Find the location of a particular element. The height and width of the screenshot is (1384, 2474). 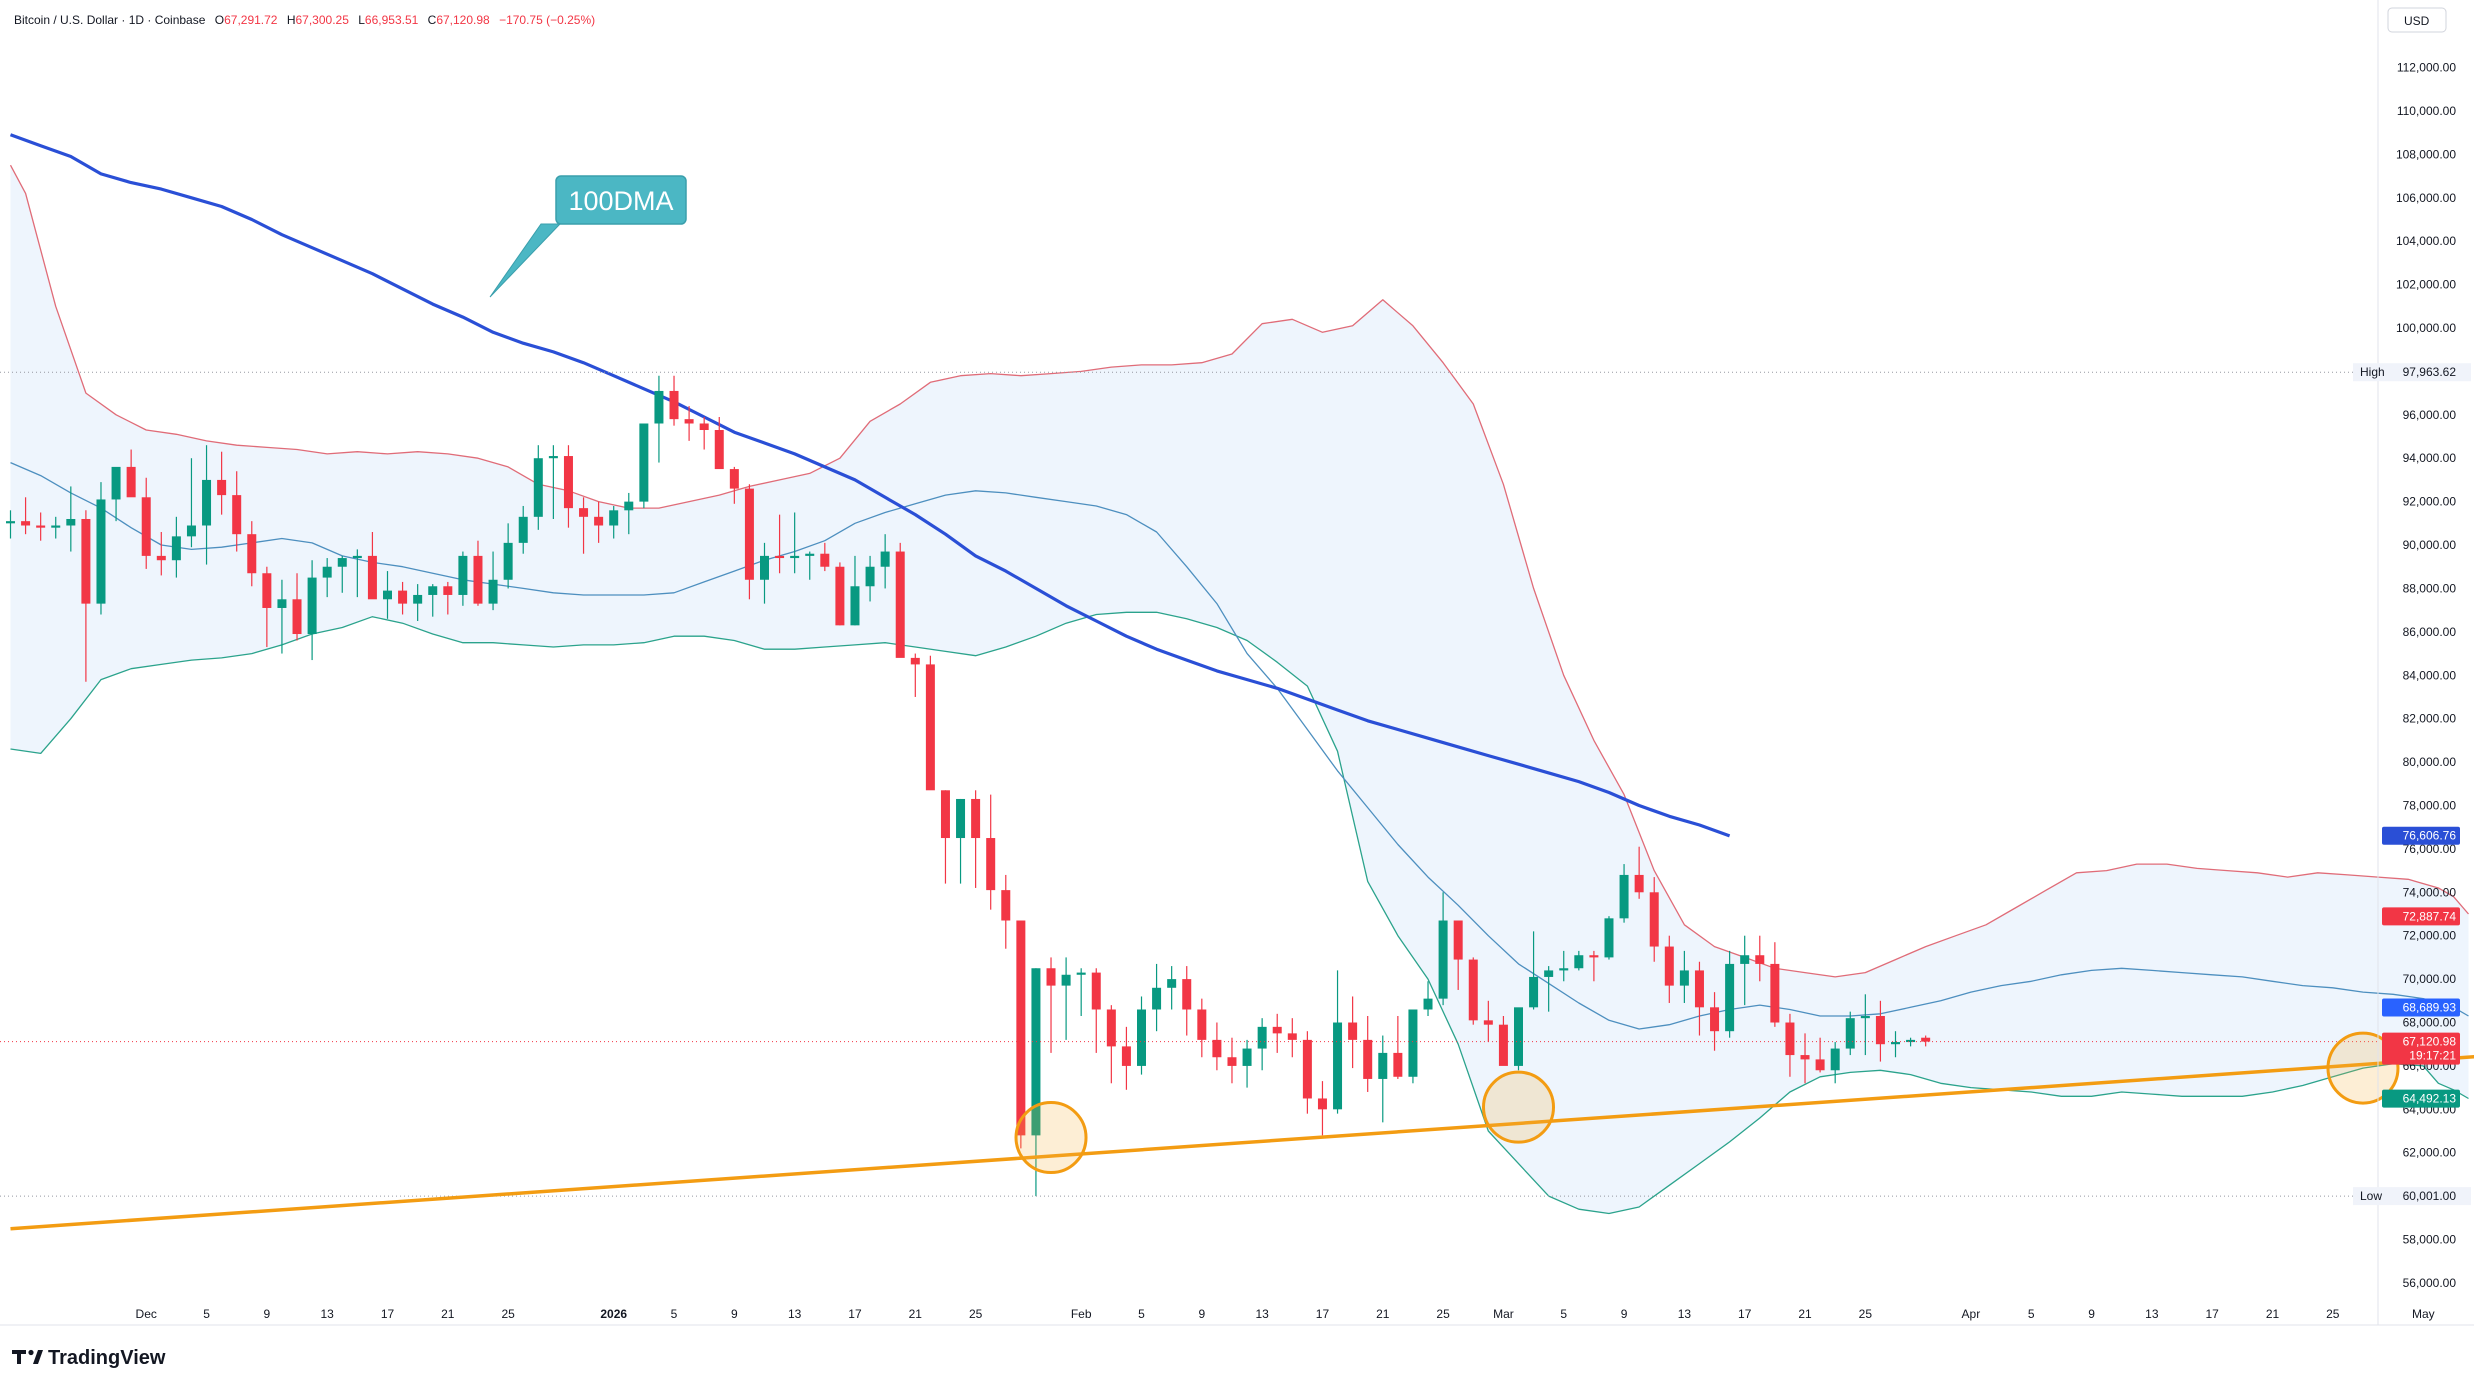

currency-button: USD is located at coordinates (2417, 20).